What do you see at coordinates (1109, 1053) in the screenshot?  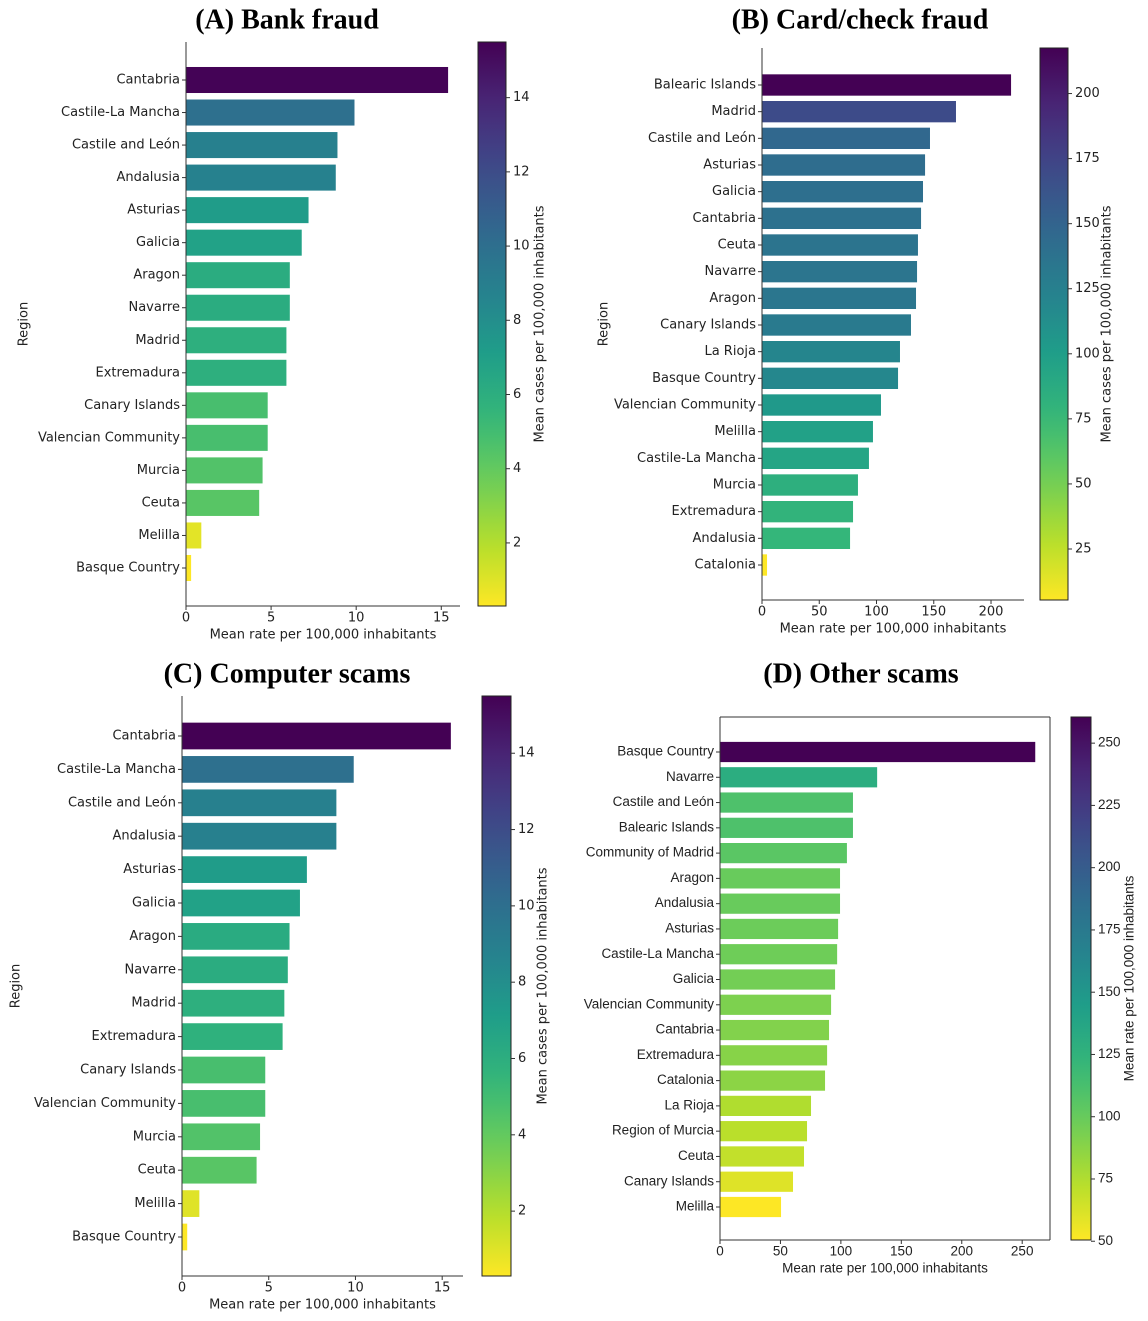 I see `colorbar-tick-label: 125` at bounding box center [1109, 1053].